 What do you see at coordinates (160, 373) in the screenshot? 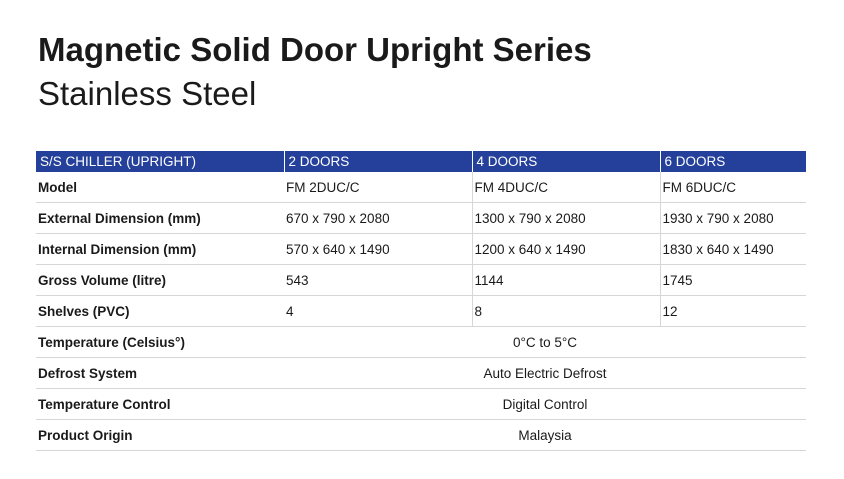
I see `row-label: Defrost System` at bounding box center [160, 373].